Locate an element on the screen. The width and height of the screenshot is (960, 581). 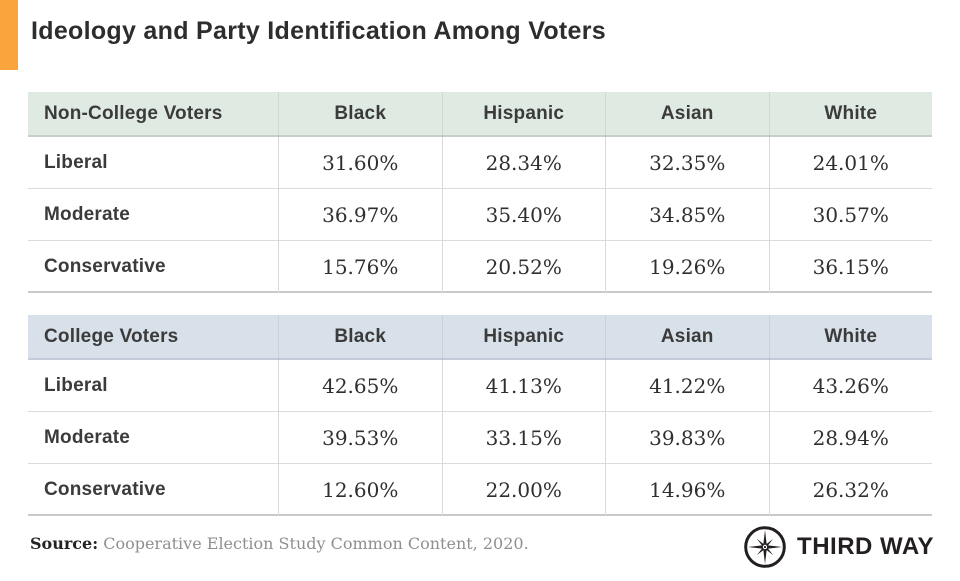
table-row: Conservative 15.76% 20.52% 19.26% 36.15% is located at coordinates (480, 267).